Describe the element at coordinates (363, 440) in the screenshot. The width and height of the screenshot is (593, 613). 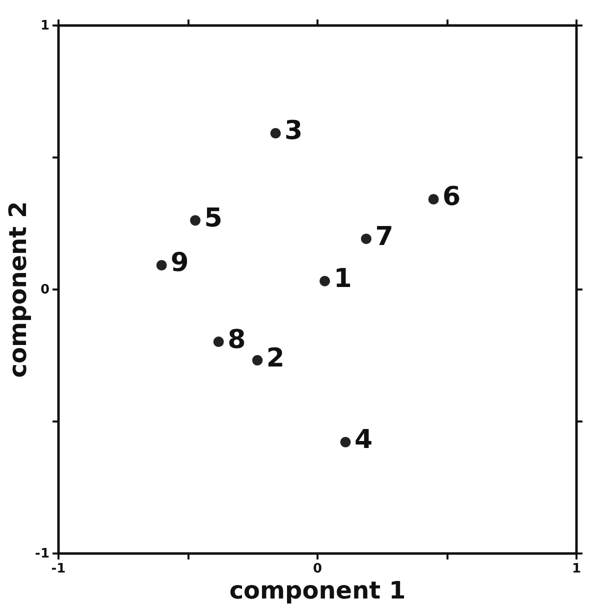
I see `annotation: 4` at that location.